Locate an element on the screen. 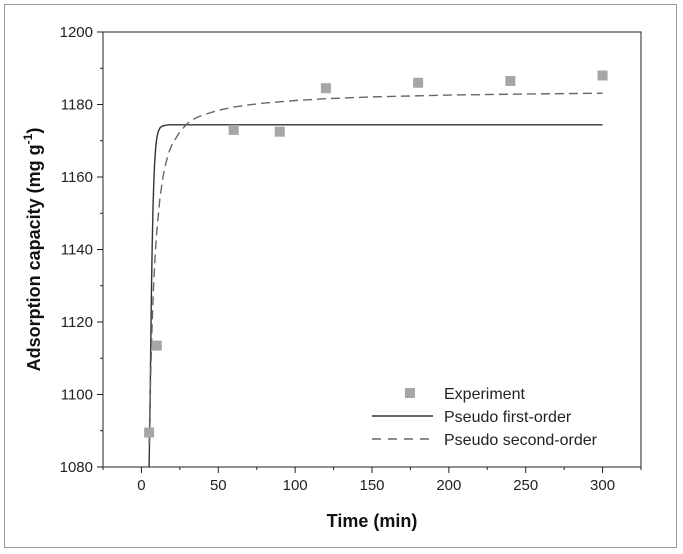 This screenshot has width=683, height=554. x-tick-label: 200 is located at coordinates (448, 485).